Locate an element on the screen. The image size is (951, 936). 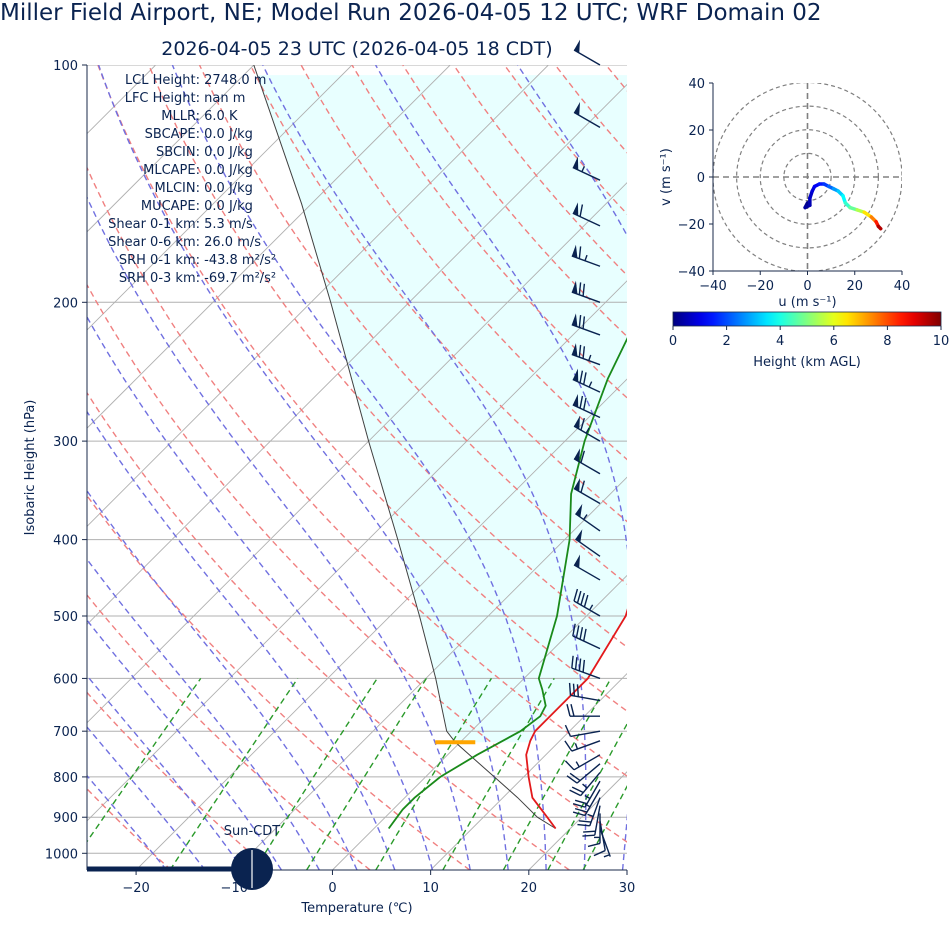
colorbar is located at coordinates (807, 319).